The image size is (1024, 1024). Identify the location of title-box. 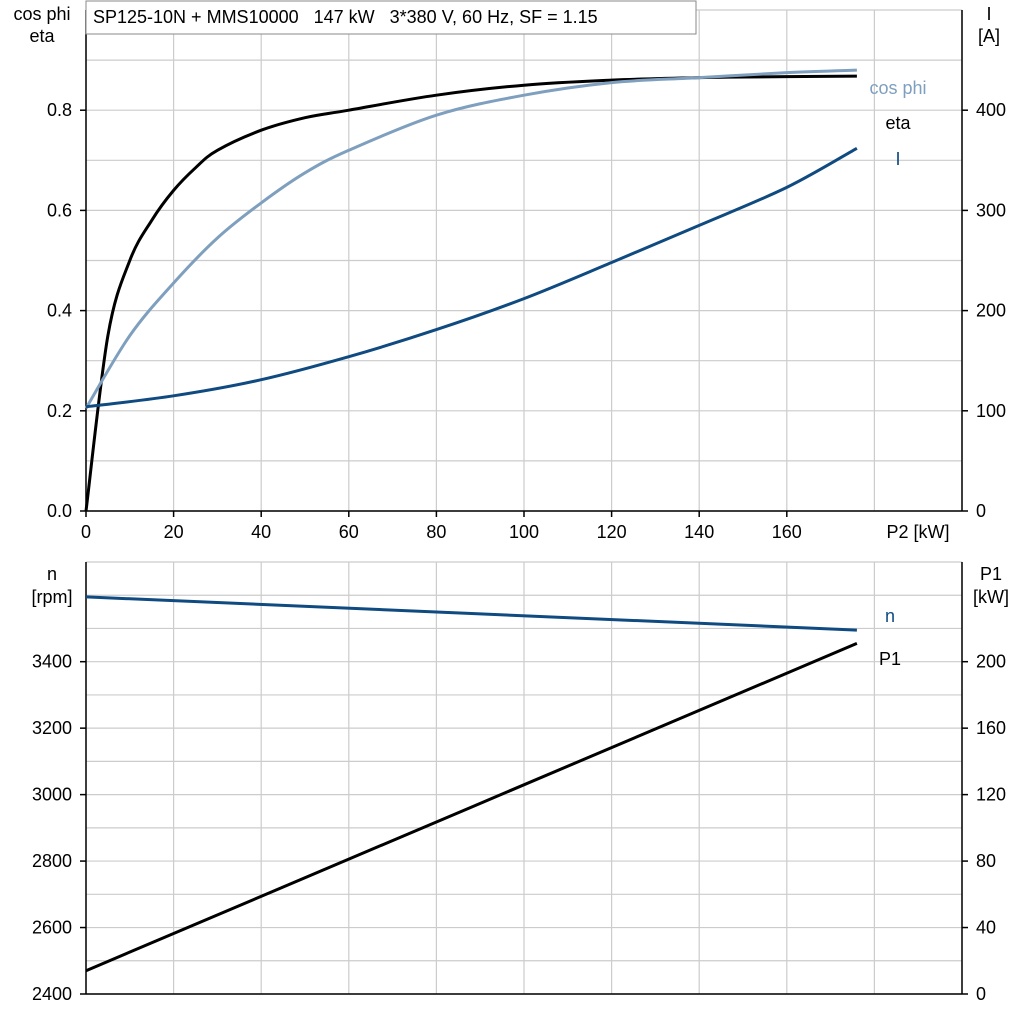
(391, 17).